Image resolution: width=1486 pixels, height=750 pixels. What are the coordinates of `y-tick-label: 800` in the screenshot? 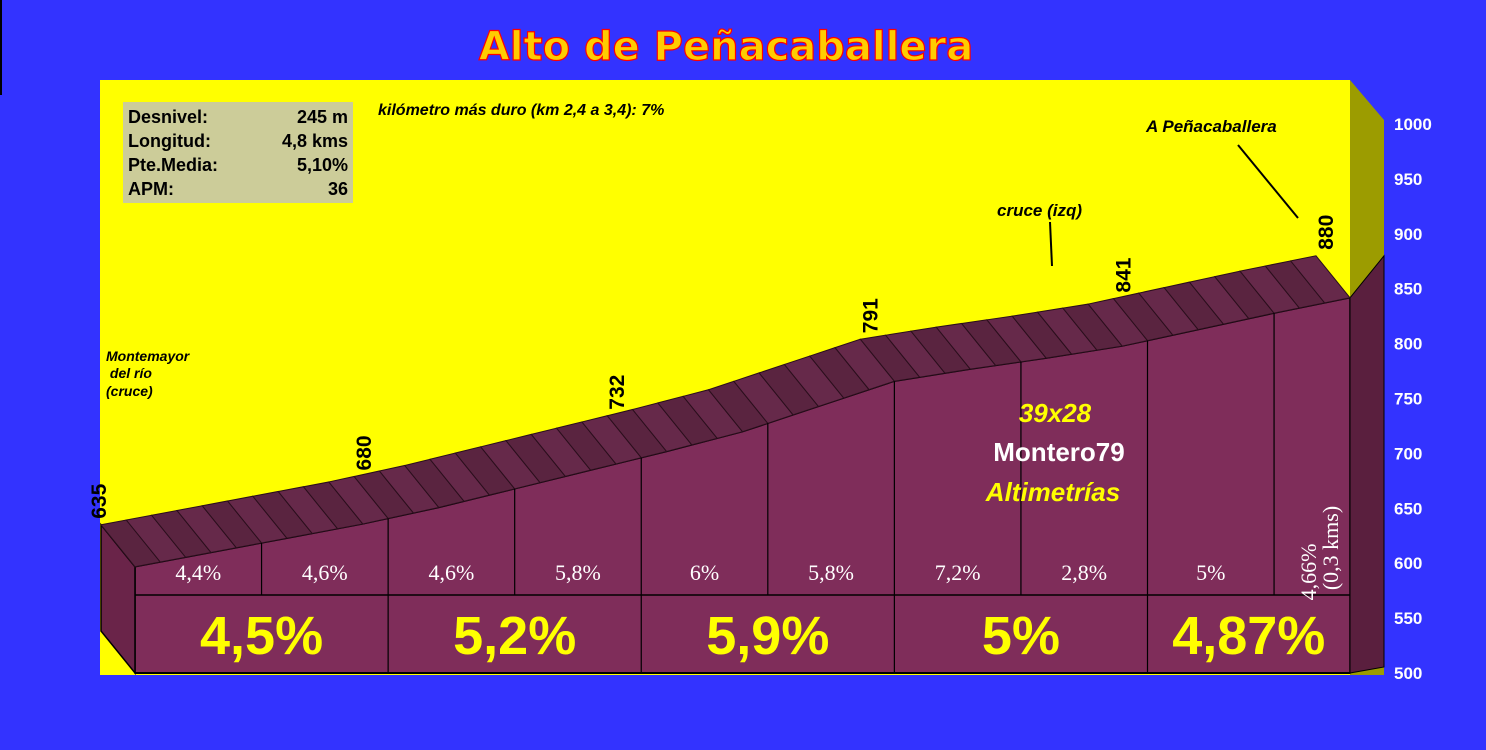 It's located at (1408, 344).